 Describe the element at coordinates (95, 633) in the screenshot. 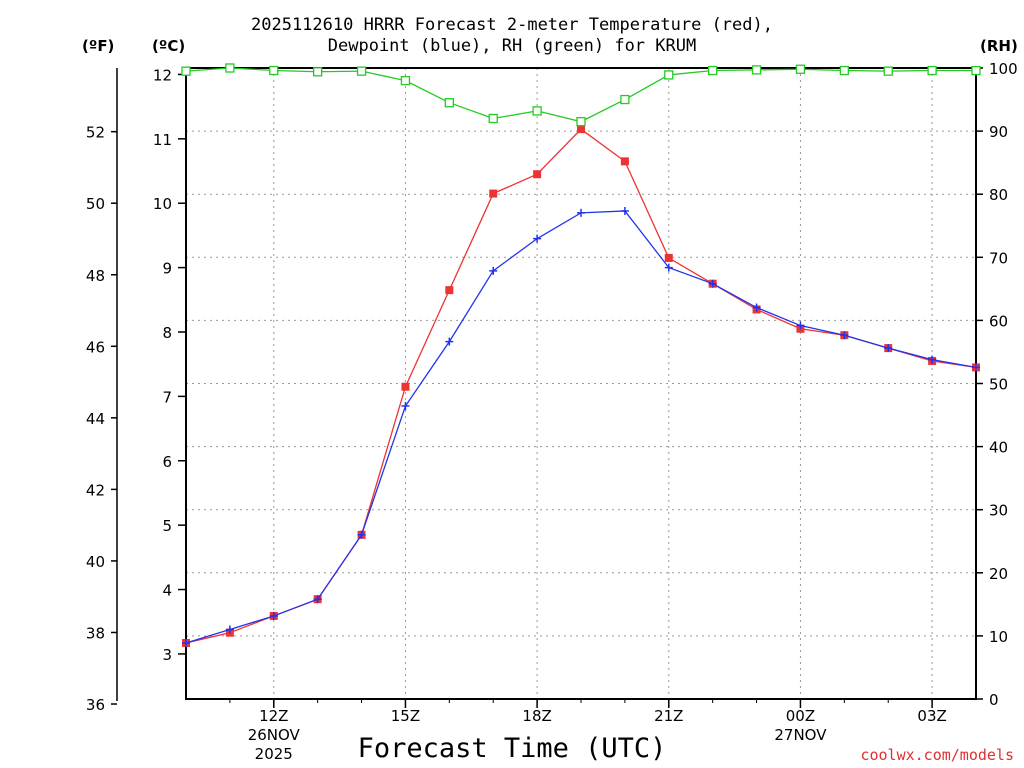

I see `f-axis-tick-label: 38` at that location.